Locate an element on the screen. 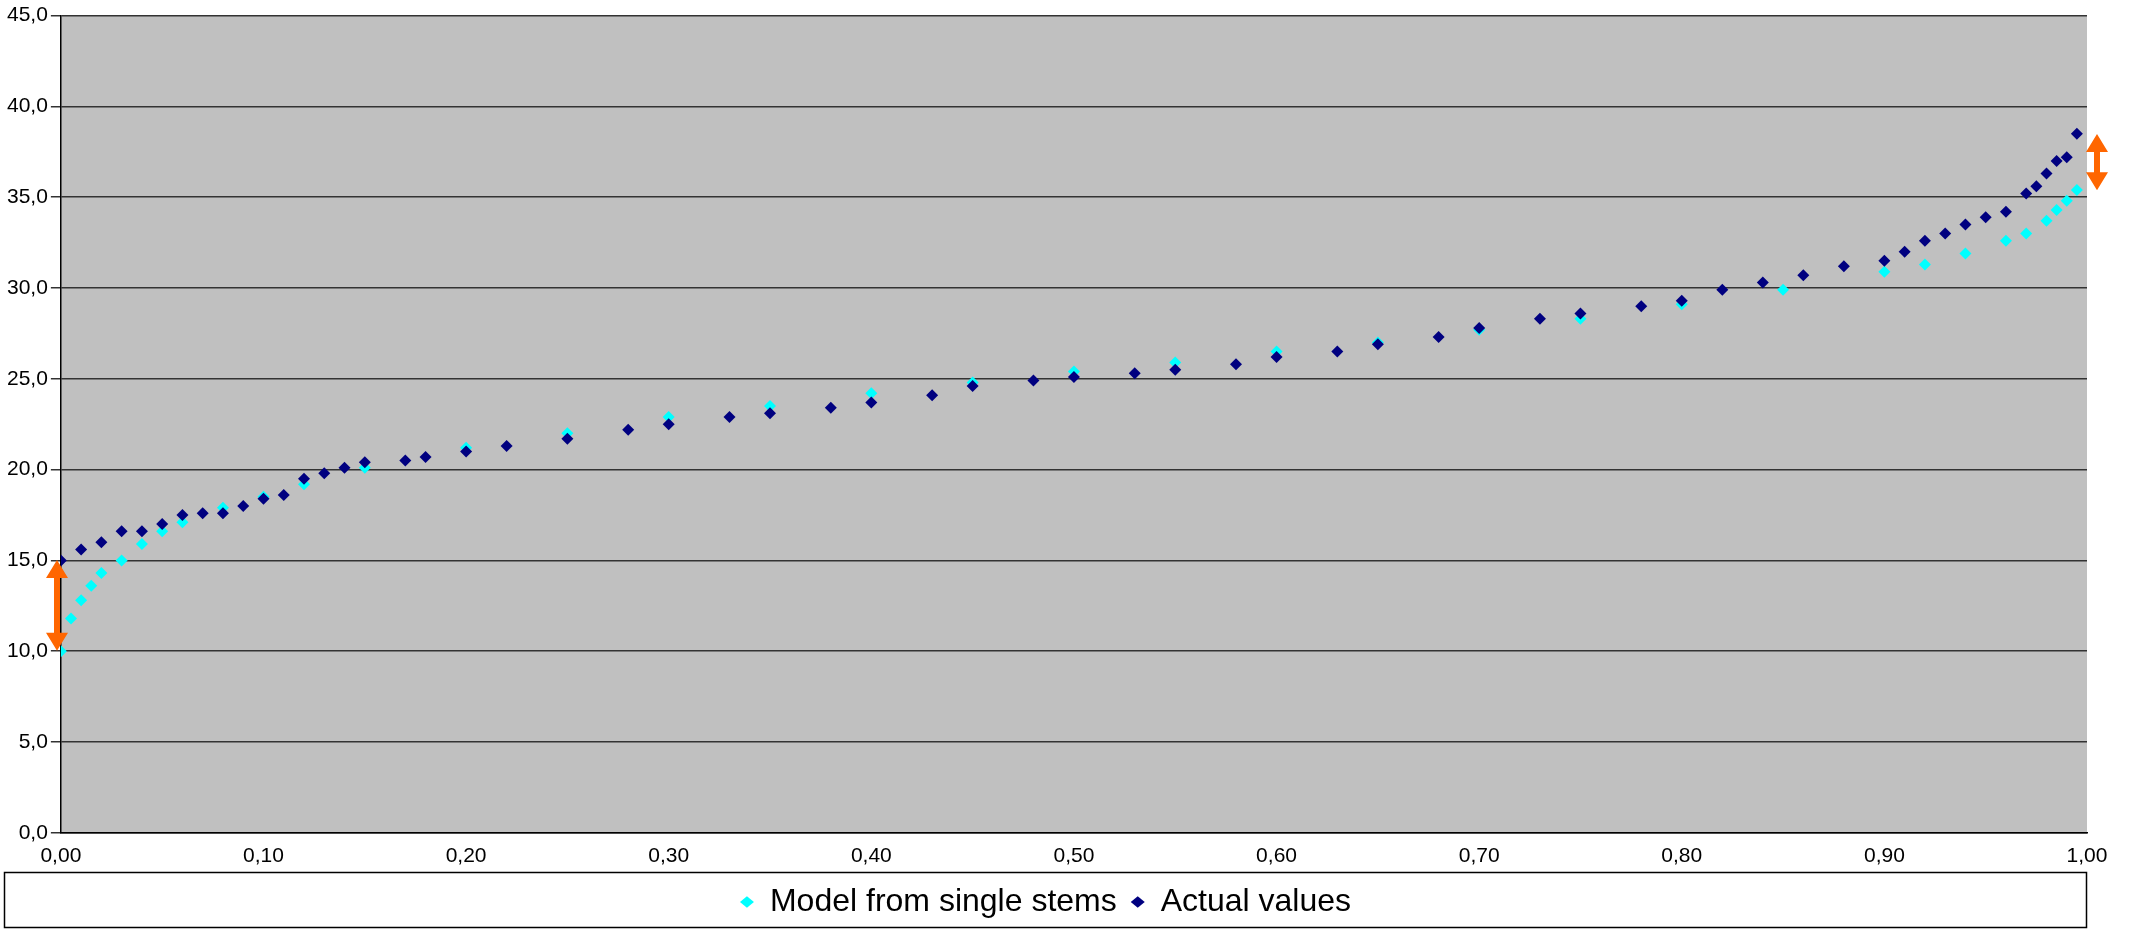 This screenshot has width=2132, height=932. x-tick-label: 0,50 is located at coordinates (1074, 855).